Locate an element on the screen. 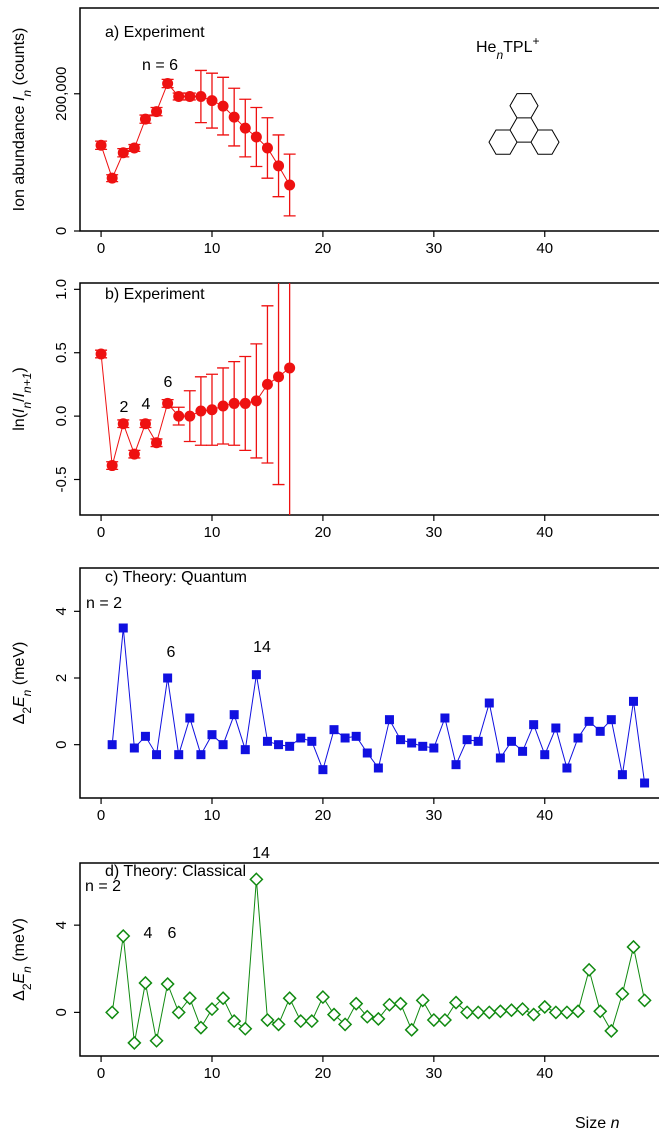 The height and width of the screenshot is (1137, 659). y-axis-label-part: I is located at coordinates (19, 410).